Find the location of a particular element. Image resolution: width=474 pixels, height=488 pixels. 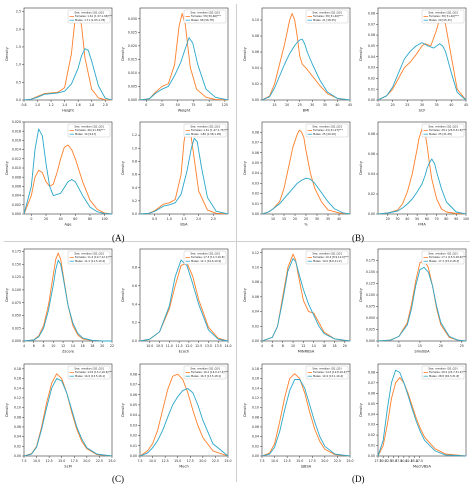

x-tick-label: 30.0 is located at coordinates (383, 461).